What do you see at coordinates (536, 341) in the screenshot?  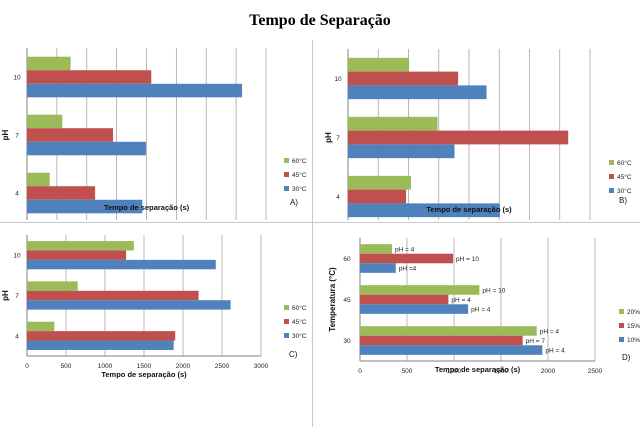 I see `data-label: pH = 7` at bounding box center [536, 341].